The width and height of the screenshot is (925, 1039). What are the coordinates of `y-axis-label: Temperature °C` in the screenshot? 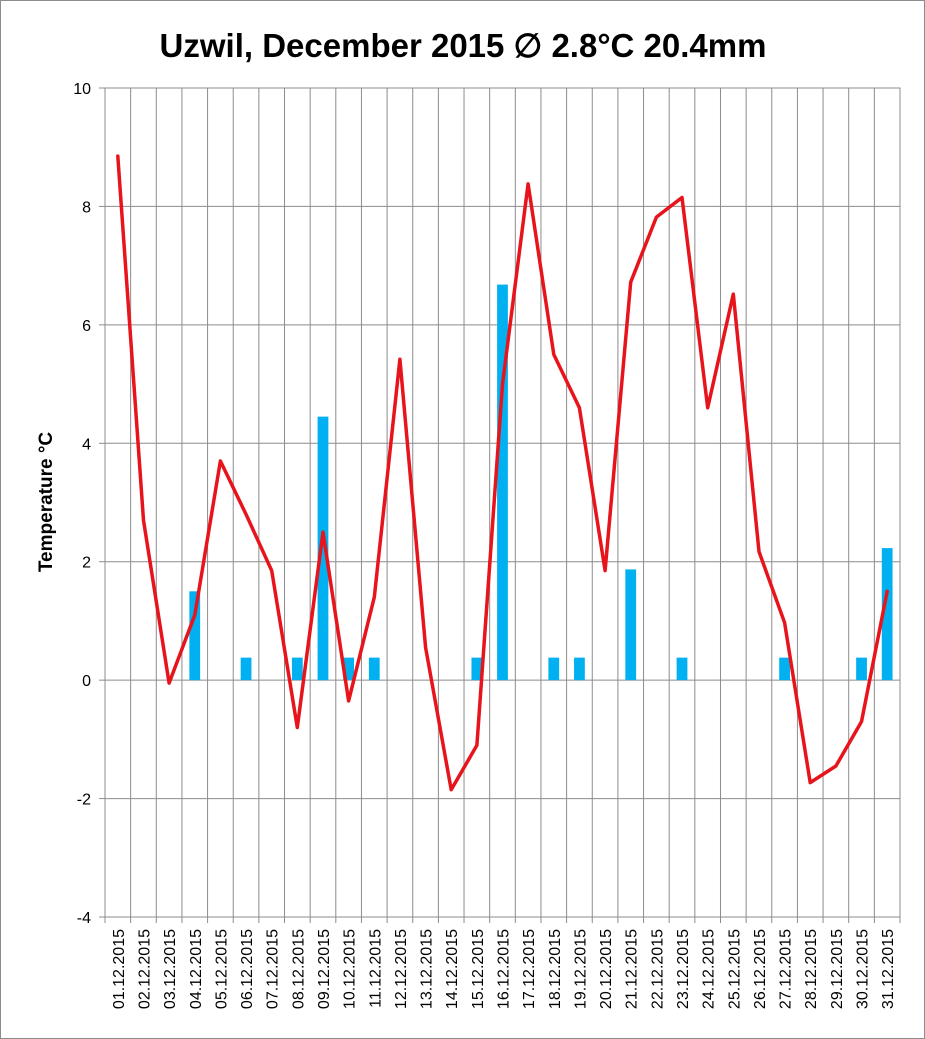 It's located at (46, 502).